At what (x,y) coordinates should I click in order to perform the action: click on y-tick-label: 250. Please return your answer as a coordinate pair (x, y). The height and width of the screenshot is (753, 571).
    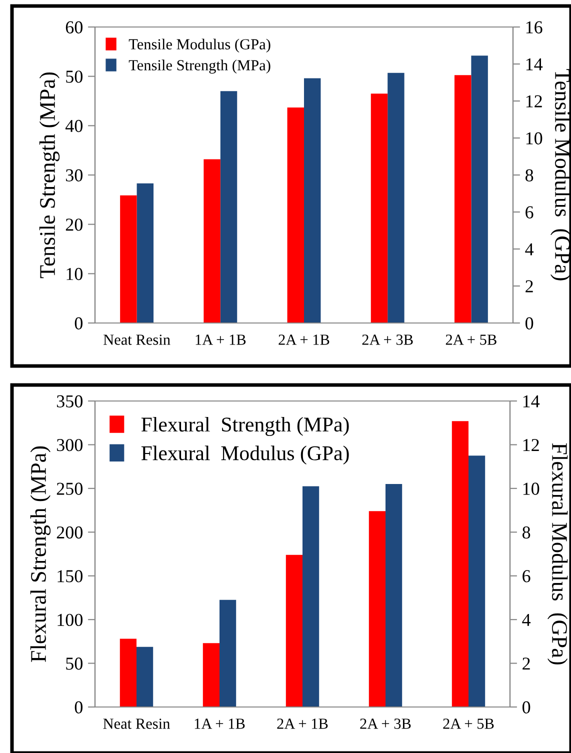
    Looking at the image, I should click on (69, 488).